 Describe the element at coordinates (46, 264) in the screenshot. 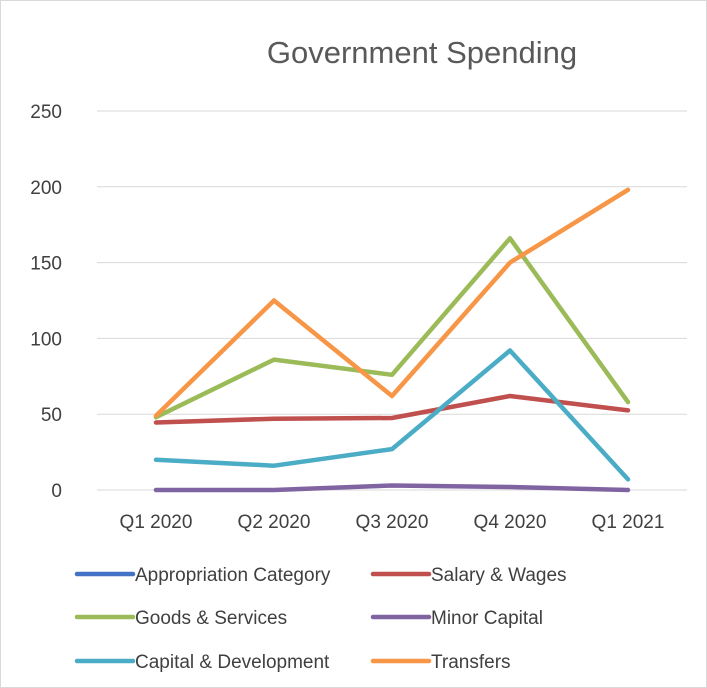

I see `y-tick-label: 150` at that location.